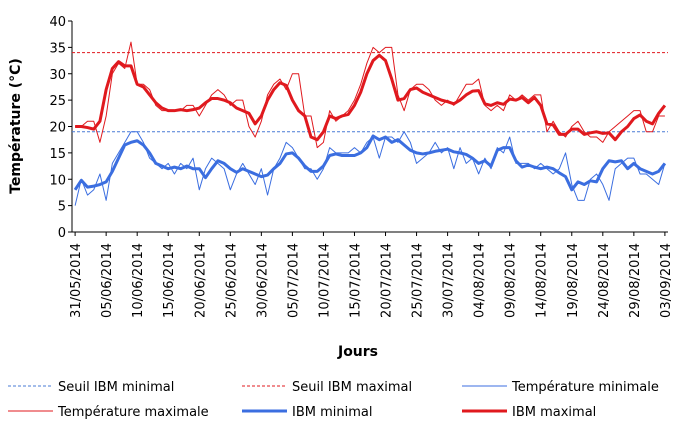  What do you see at coordinates (554, 412) in the screenshot?
I see `legend-label: IBM maximal` at bounding box center [554, 412].